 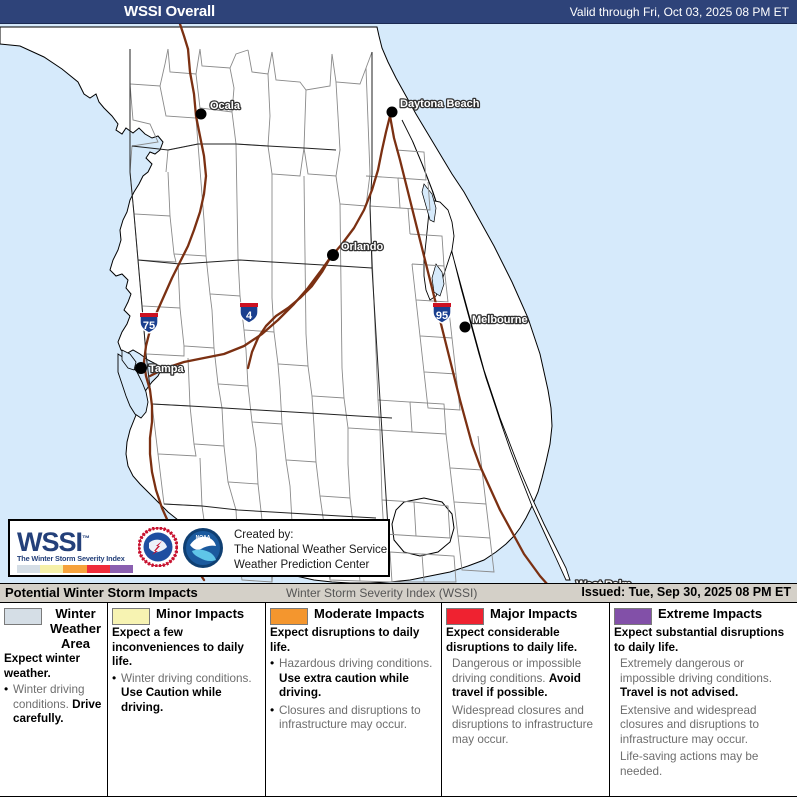 I want to click on legend-title-moderate-impacts: Moderate Impacts, so click(x=369, y=613).